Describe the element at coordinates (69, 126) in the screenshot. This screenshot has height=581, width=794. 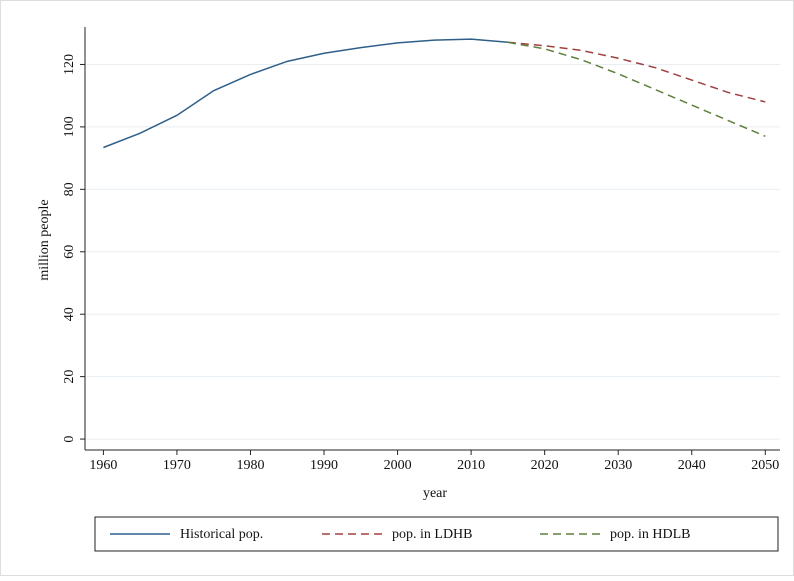
I see `y-tick-label: 100` at that location.